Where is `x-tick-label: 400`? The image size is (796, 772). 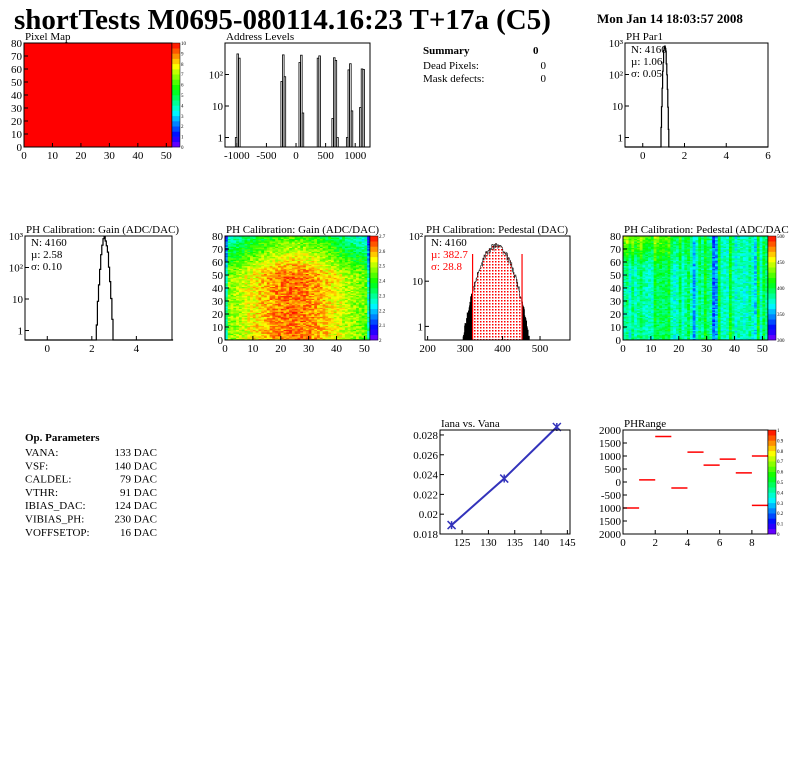
x-tick-label: 400 is located at coordinates (502, 349).